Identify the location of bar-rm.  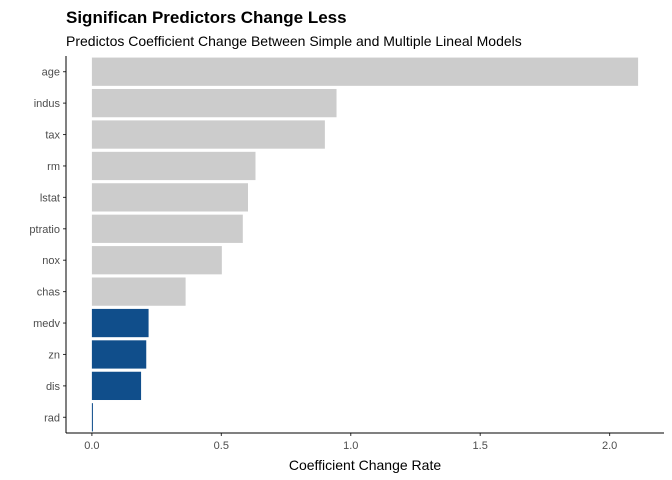
(173, 166).